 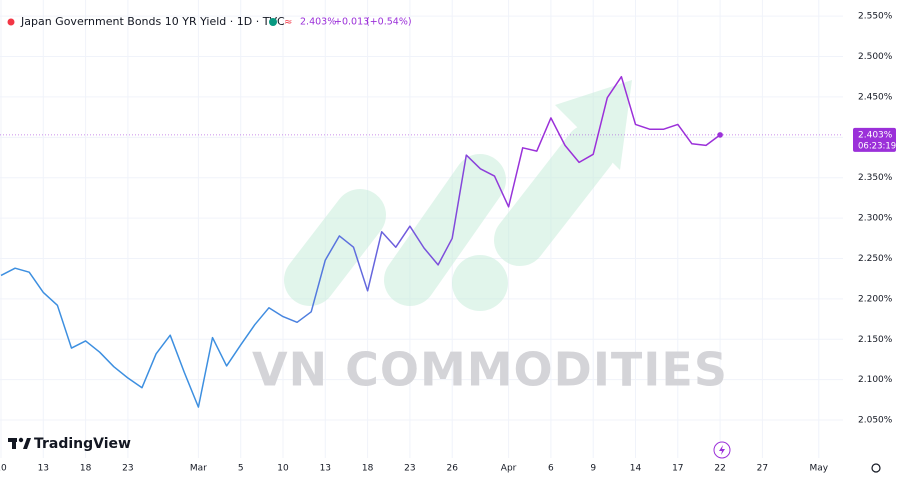 What do you see at coordinates (452, 469) in the screenshot?
I see `x-tick-label: 26` at bounding box center [452, 469].